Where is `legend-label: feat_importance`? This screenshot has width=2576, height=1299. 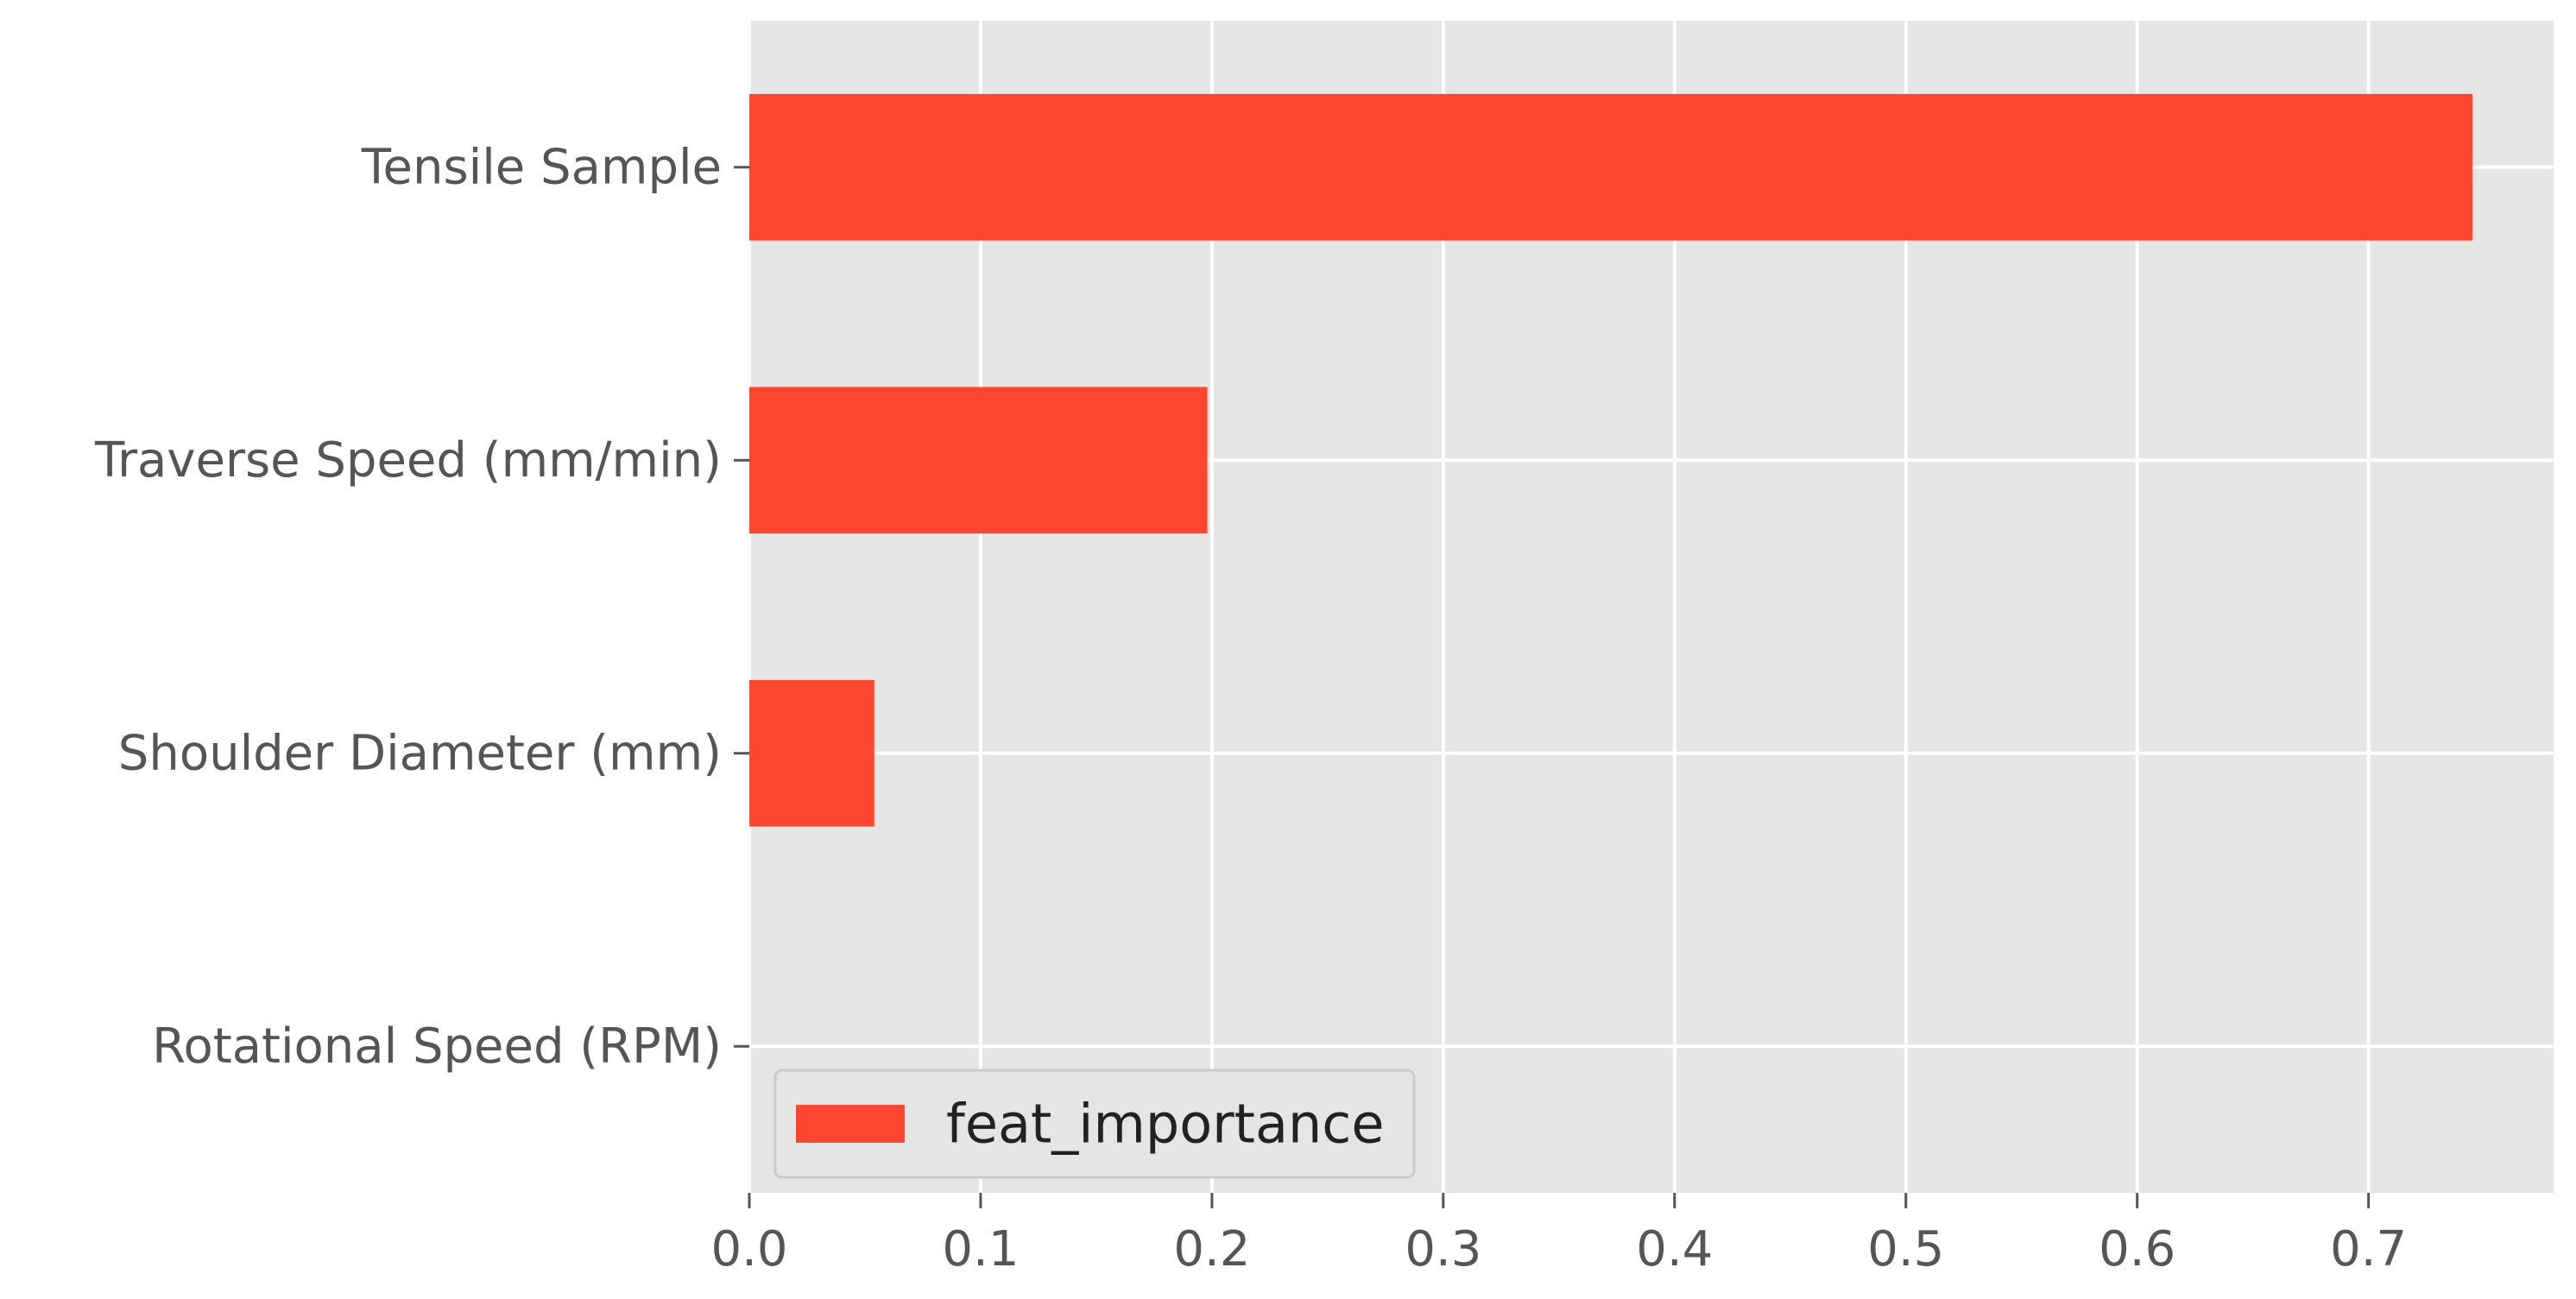
legend-label: feat_importance is located at coordinates (1165, 1124).